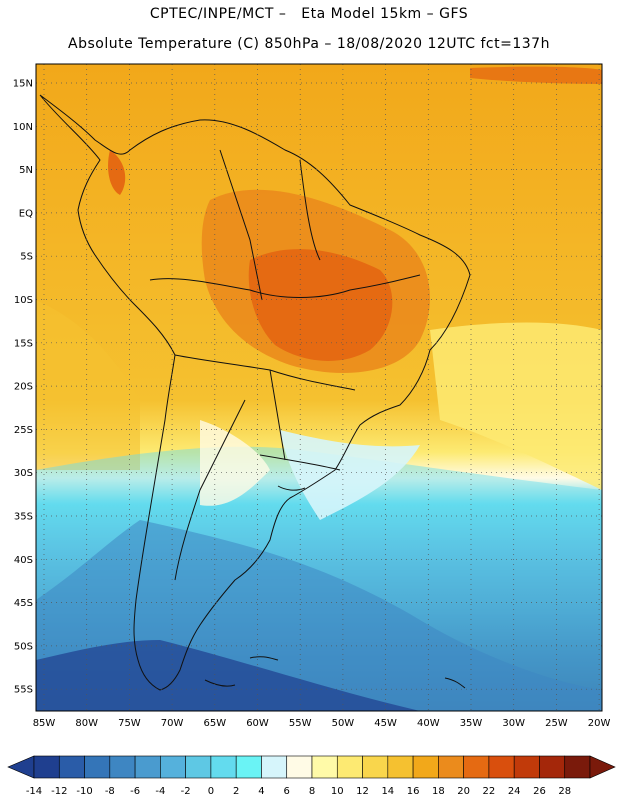  Describe the element at coordinates (312, 791) in the screenshot. I see `colorbar-tick-label: 8` at that location.